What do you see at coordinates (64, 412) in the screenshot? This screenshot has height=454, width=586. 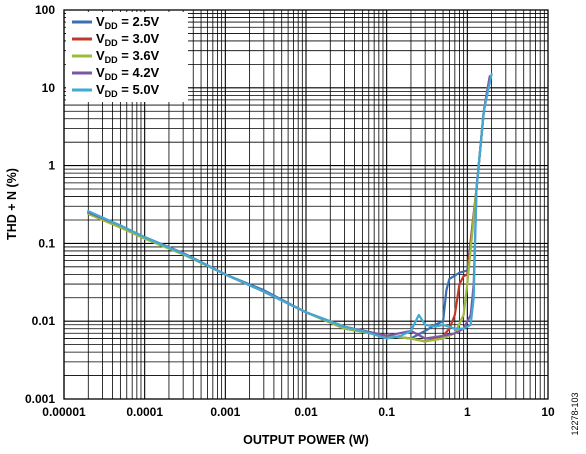 I see `x-tick-label: 0.00001` at bounding box center [64, 412].